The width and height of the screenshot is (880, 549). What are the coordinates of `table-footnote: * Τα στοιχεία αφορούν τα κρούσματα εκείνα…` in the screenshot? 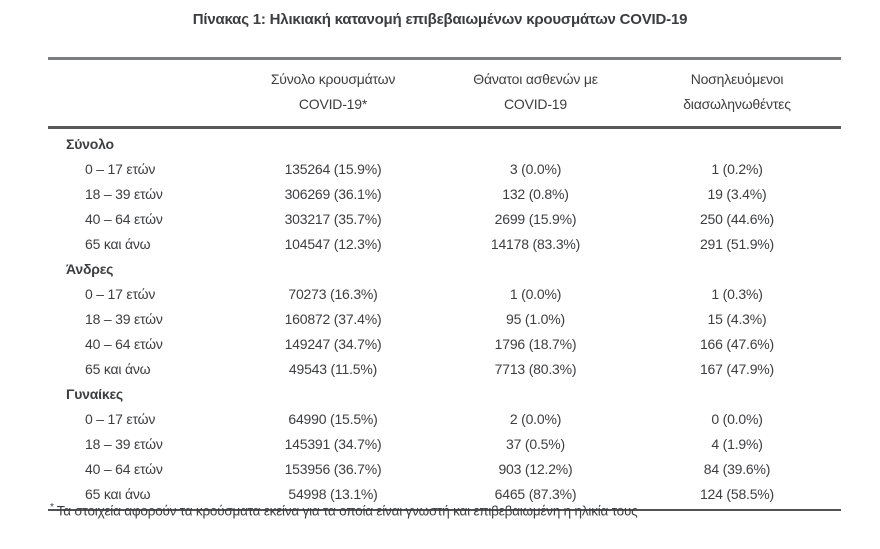 It's located at (450, 510).